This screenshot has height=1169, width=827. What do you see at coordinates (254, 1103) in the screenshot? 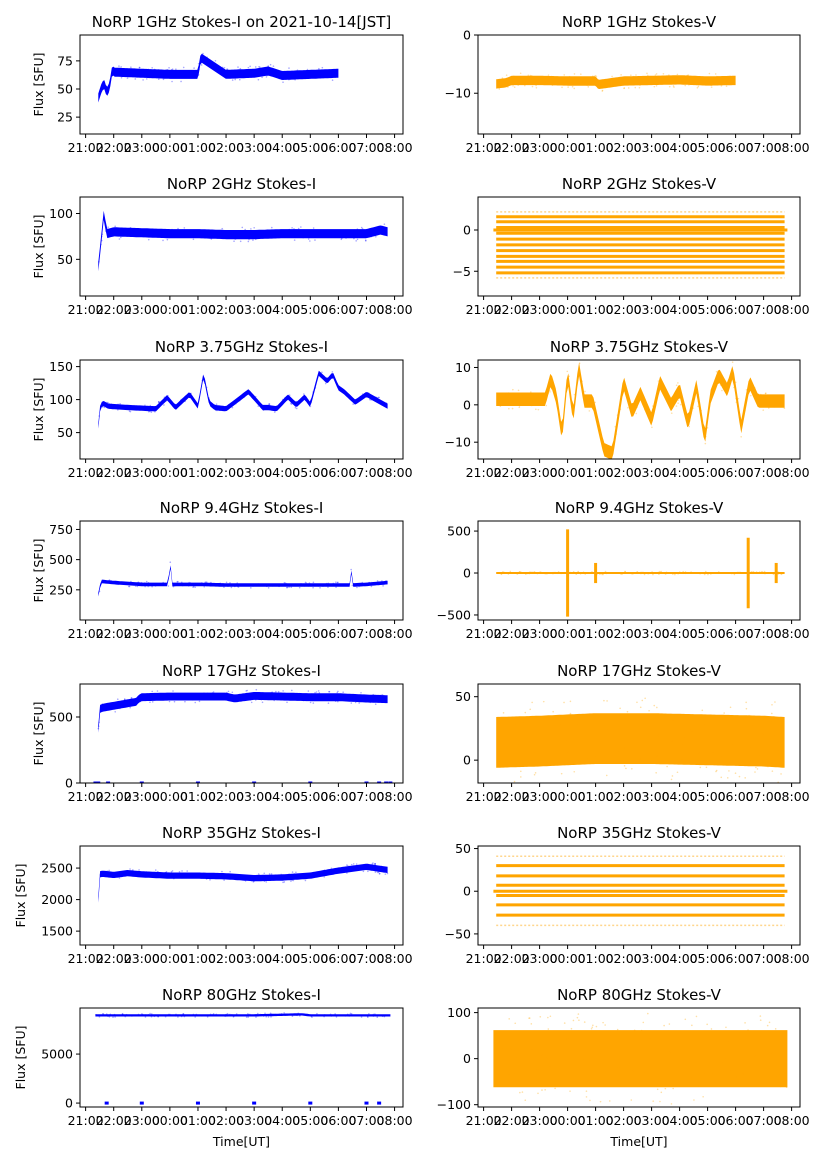
I see `zero-marker` at bounding box center [254, 1103].